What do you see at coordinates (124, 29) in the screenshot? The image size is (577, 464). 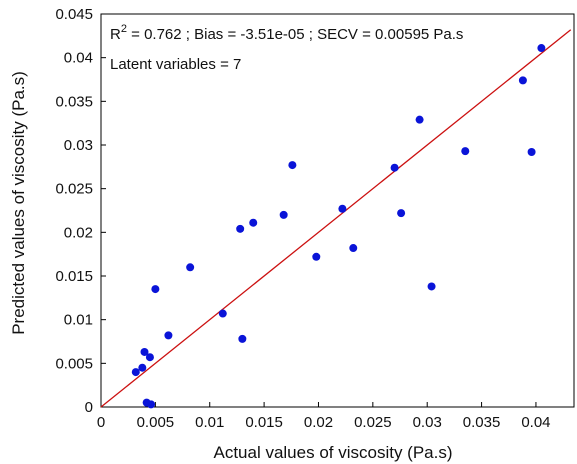 I see `r2-superscript: 2` at bounding box center [124, 29].